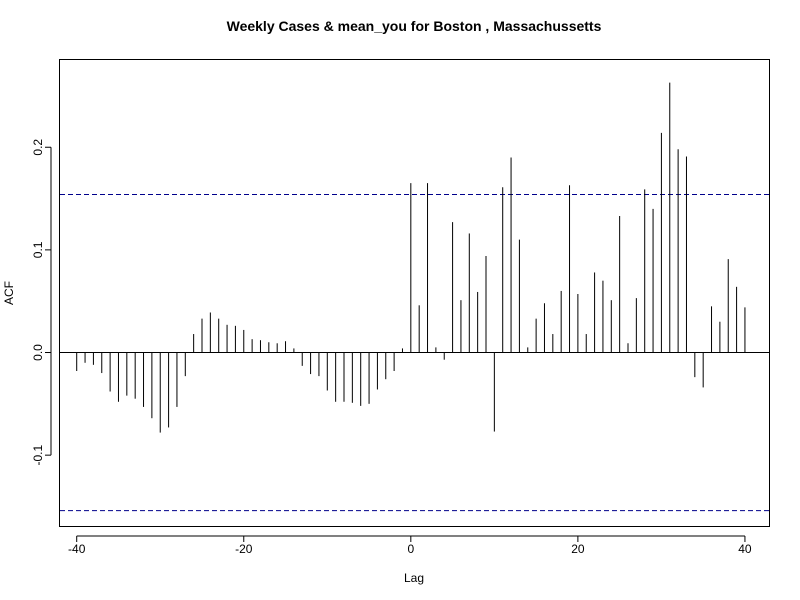 The image size is (800, 600). I want to click on y-tick-label: 0.0, so click(38, 352).